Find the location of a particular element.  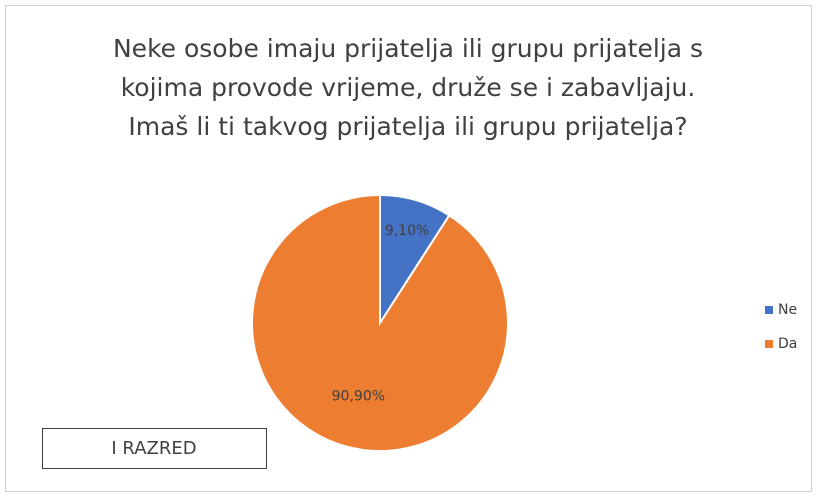

annotation-box is located at coordinates (154, 448).